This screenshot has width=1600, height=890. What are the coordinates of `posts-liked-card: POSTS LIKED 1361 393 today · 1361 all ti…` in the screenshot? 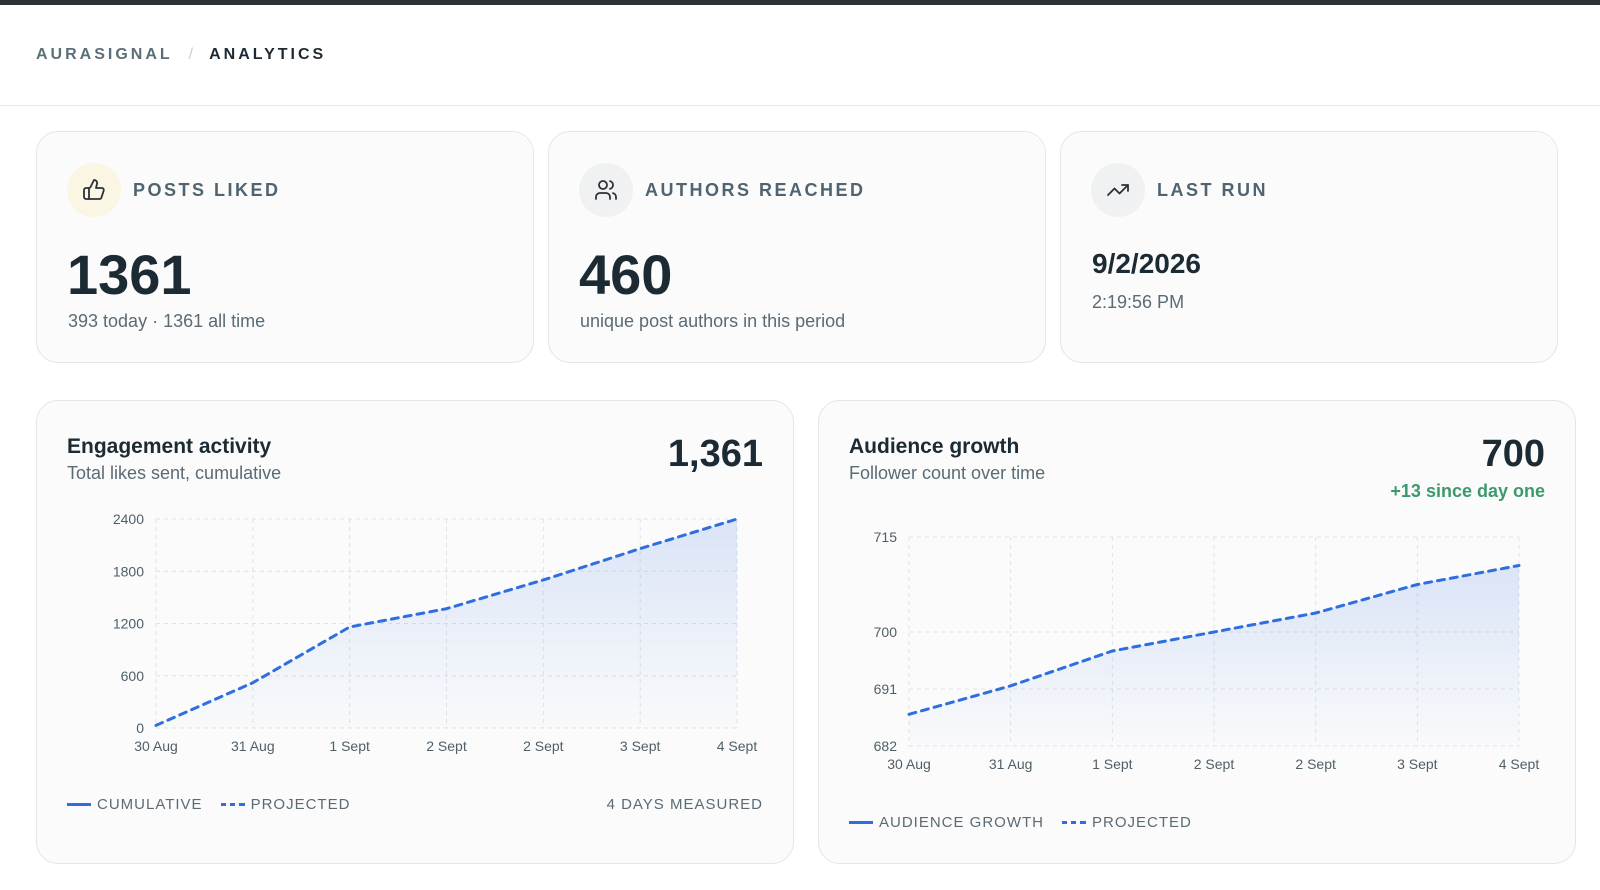 It's located at (285, 247).